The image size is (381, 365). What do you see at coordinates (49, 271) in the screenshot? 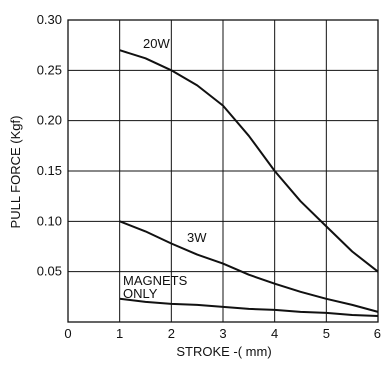
I see `y-tick-label: 0.05` at bounding box center [49, 271].